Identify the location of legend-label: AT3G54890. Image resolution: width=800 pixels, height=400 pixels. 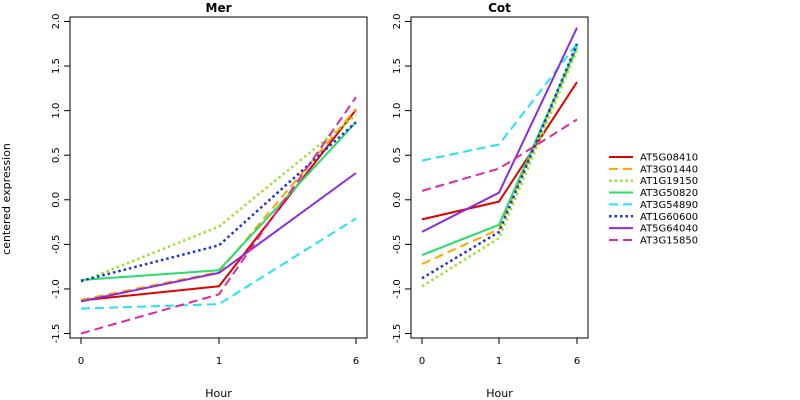
(669, 205).